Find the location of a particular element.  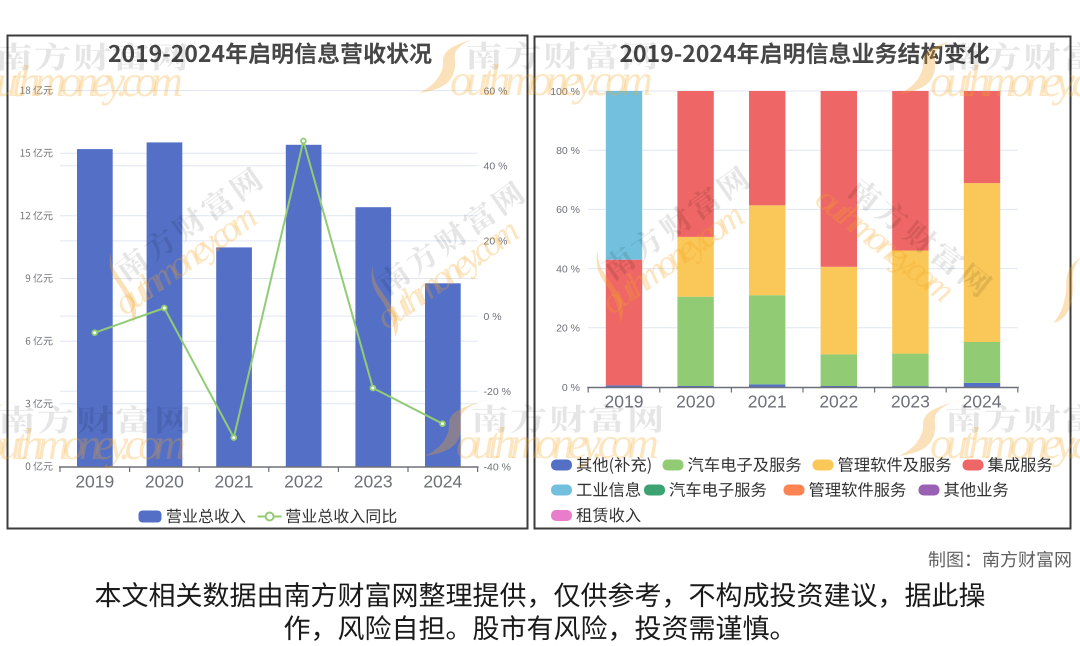

svg-text: 20 % is located at coordinates (568, 329).